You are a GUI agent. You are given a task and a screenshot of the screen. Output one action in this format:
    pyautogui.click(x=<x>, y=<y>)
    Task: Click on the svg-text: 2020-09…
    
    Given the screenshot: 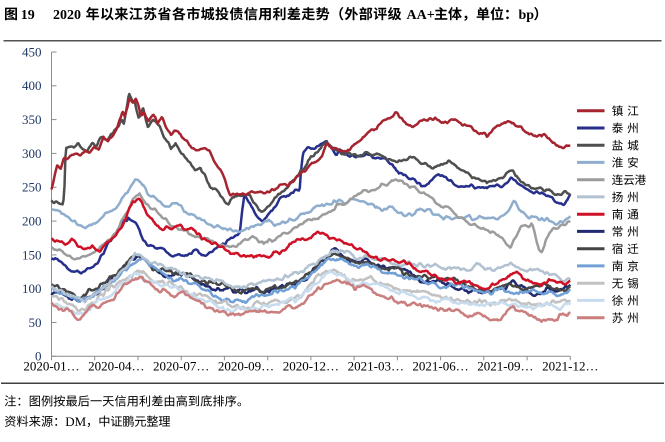 What is the action you would take?
    pyautogui.click(x=246, y=365)
    